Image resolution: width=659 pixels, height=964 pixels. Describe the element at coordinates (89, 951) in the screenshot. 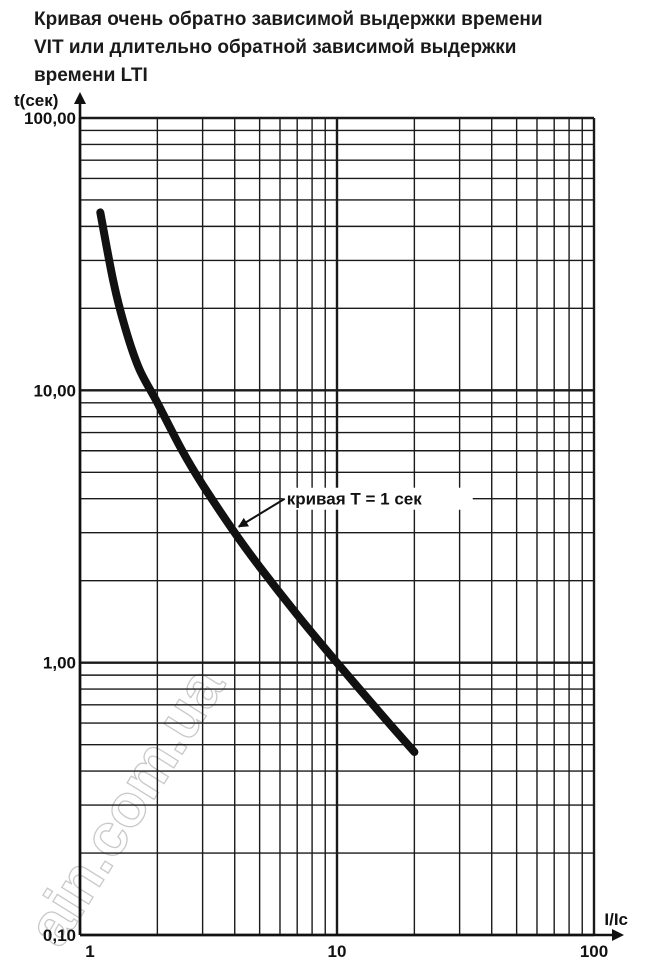

I see `x-tick-label: 1` at that location.